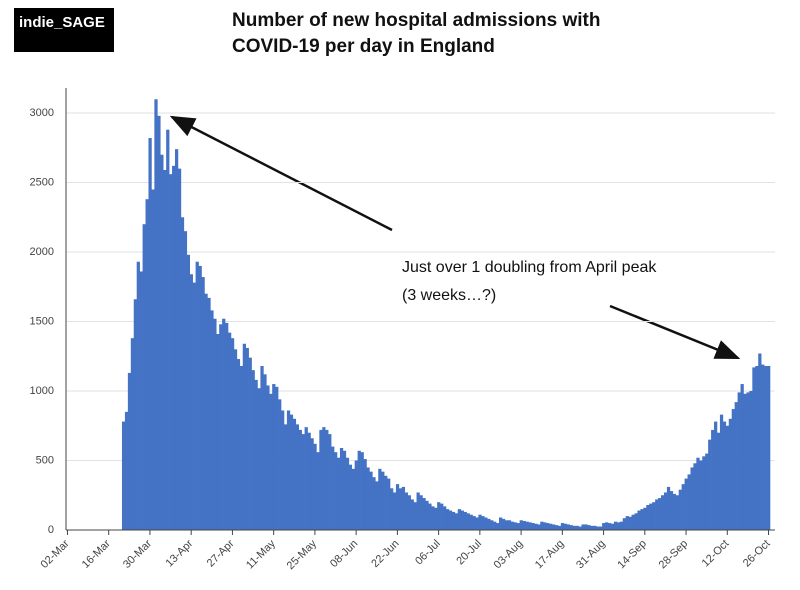  Describe the element at coordinates (42, 252) in the screenshot. I see `y-tick-label: 2000` at that location.